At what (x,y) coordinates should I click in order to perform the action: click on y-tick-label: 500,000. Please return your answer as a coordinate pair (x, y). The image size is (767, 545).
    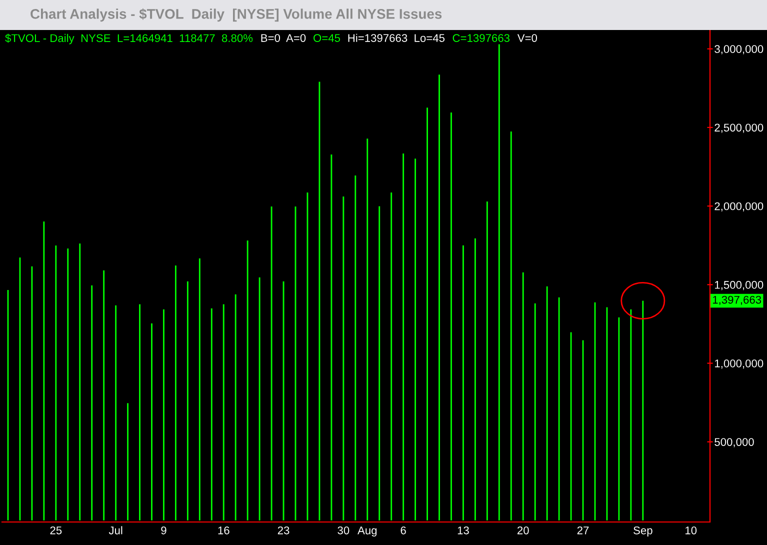
    Looking at the image, I should click on (734, 443).